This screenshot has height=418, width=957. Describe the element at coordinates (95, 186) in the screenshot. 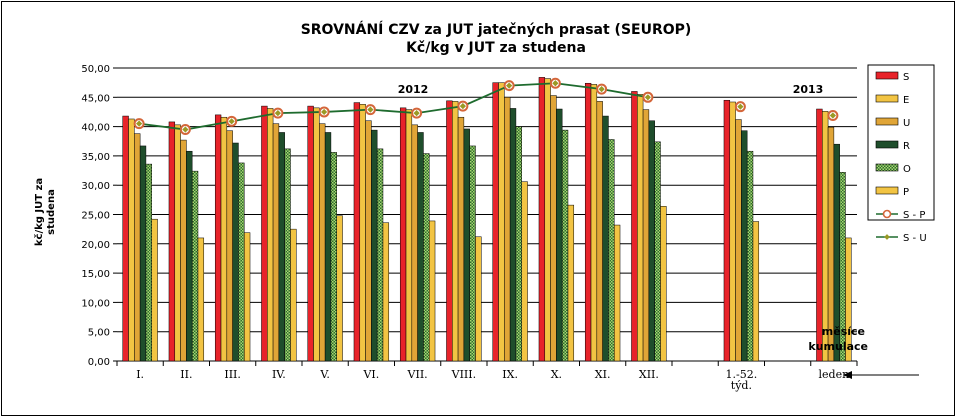

I see `y-tick-label: 30,00` at that location.